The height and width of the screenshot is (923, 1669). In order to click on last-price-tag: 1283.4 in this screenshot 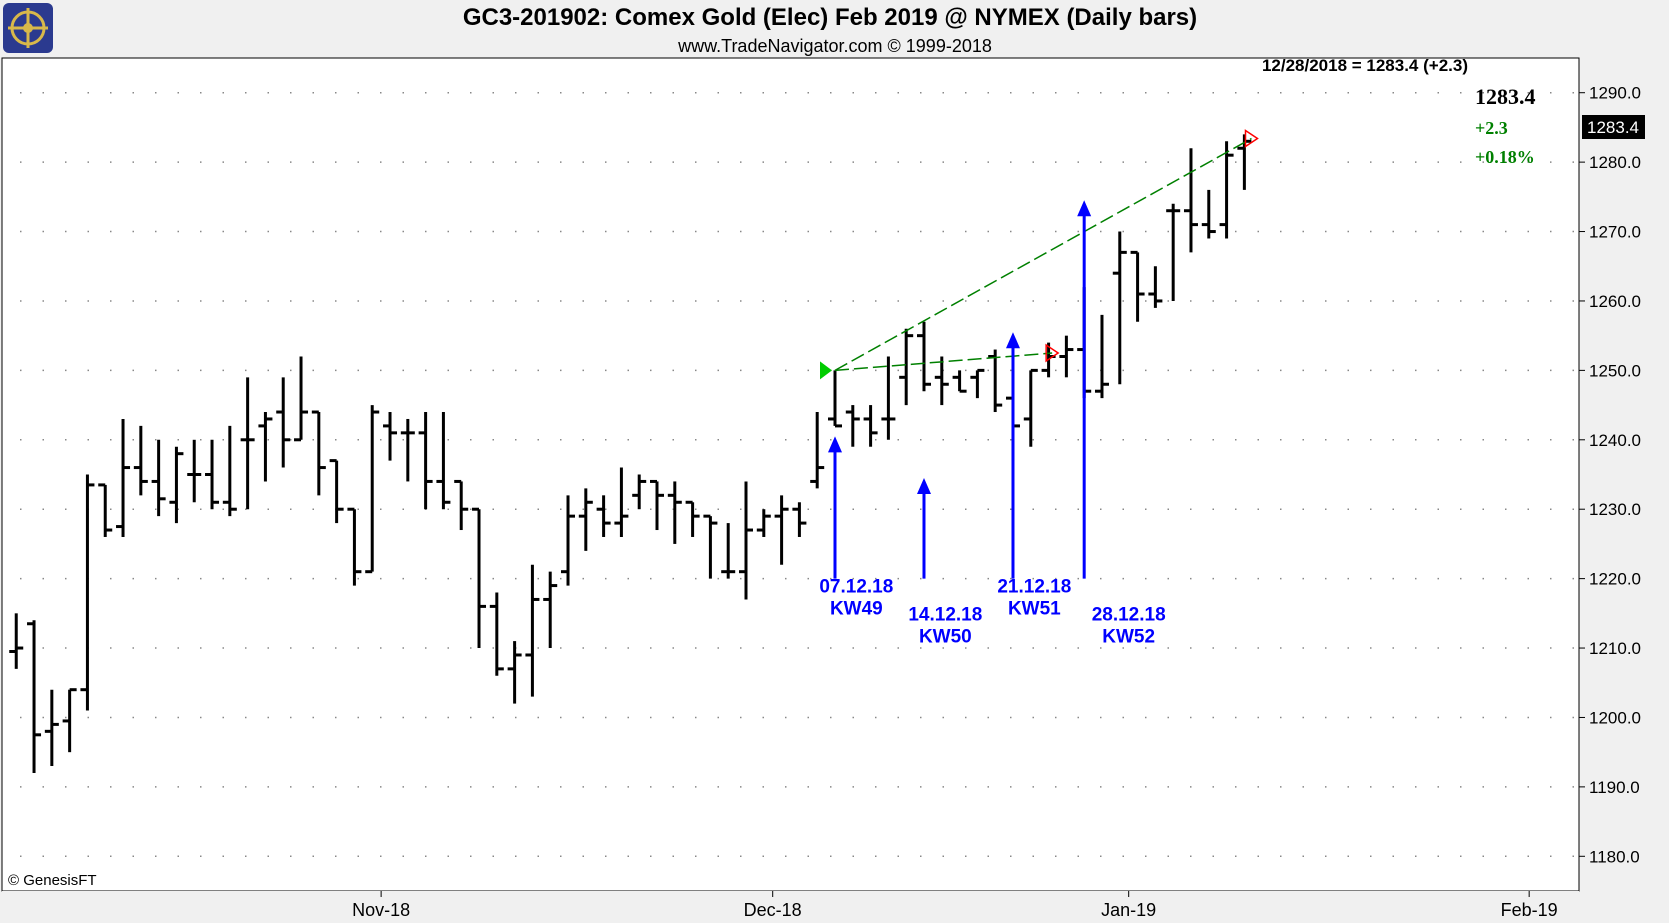, I will do `click(1613, 127)`.